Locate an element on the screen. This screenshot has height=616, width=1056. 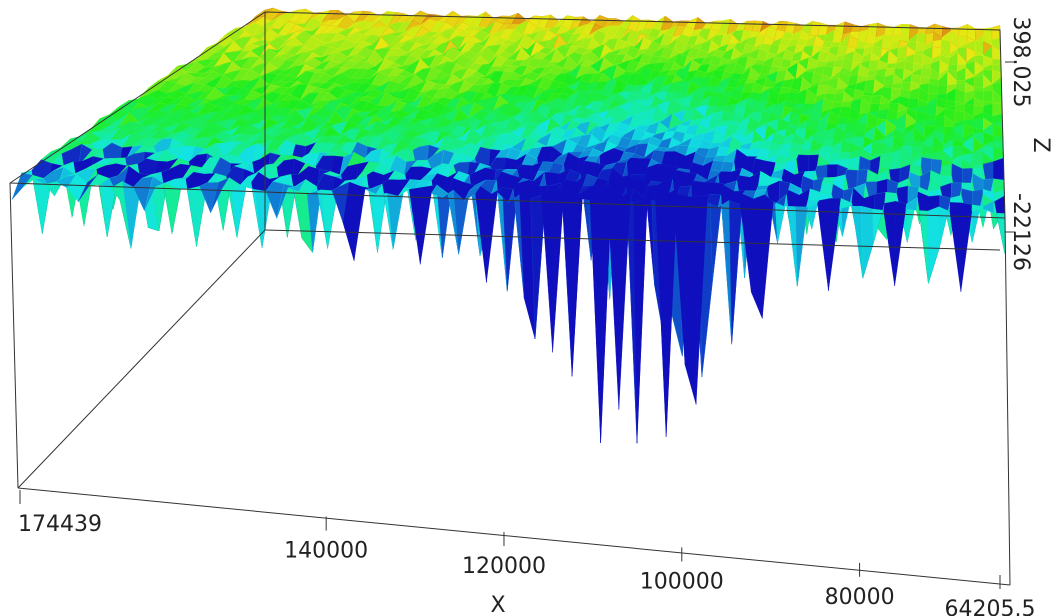
x-tick-label: 80000 is located at coordinates (860, 597).